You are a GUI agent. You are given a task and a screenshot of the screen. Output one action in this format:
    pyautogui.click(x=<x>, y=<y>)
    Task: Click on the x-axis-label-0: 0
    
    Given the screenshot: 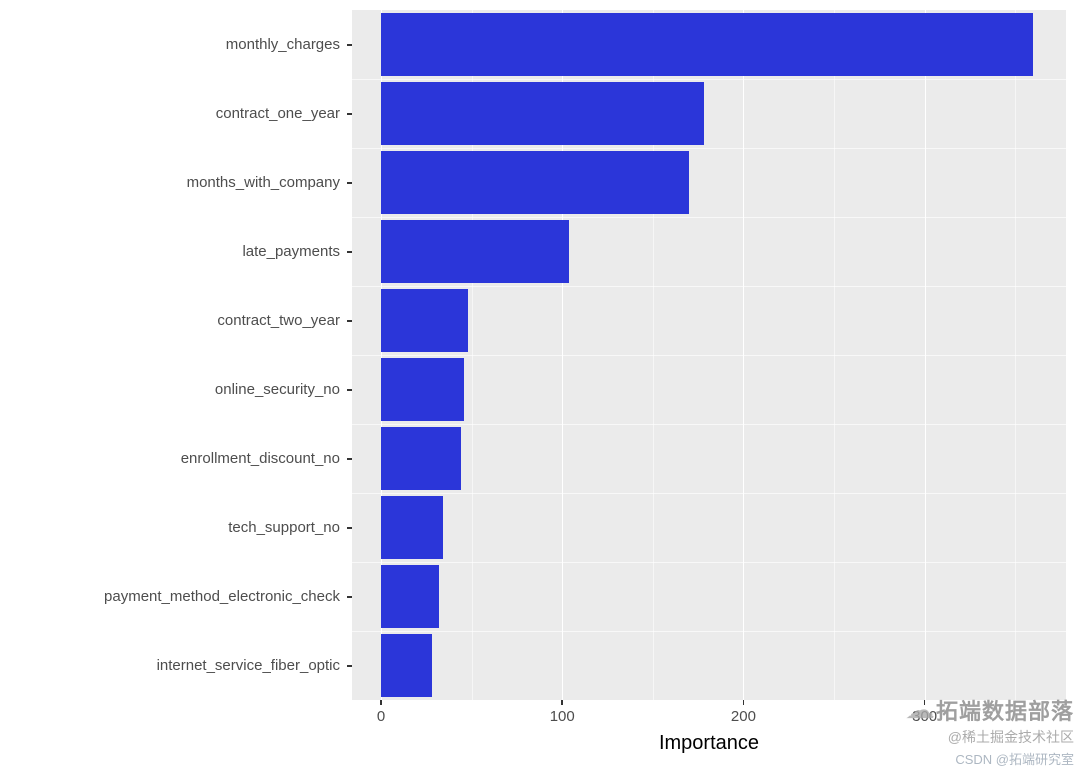 What is the action you would take?
    pyautogui.click(x=381, y=716)
    